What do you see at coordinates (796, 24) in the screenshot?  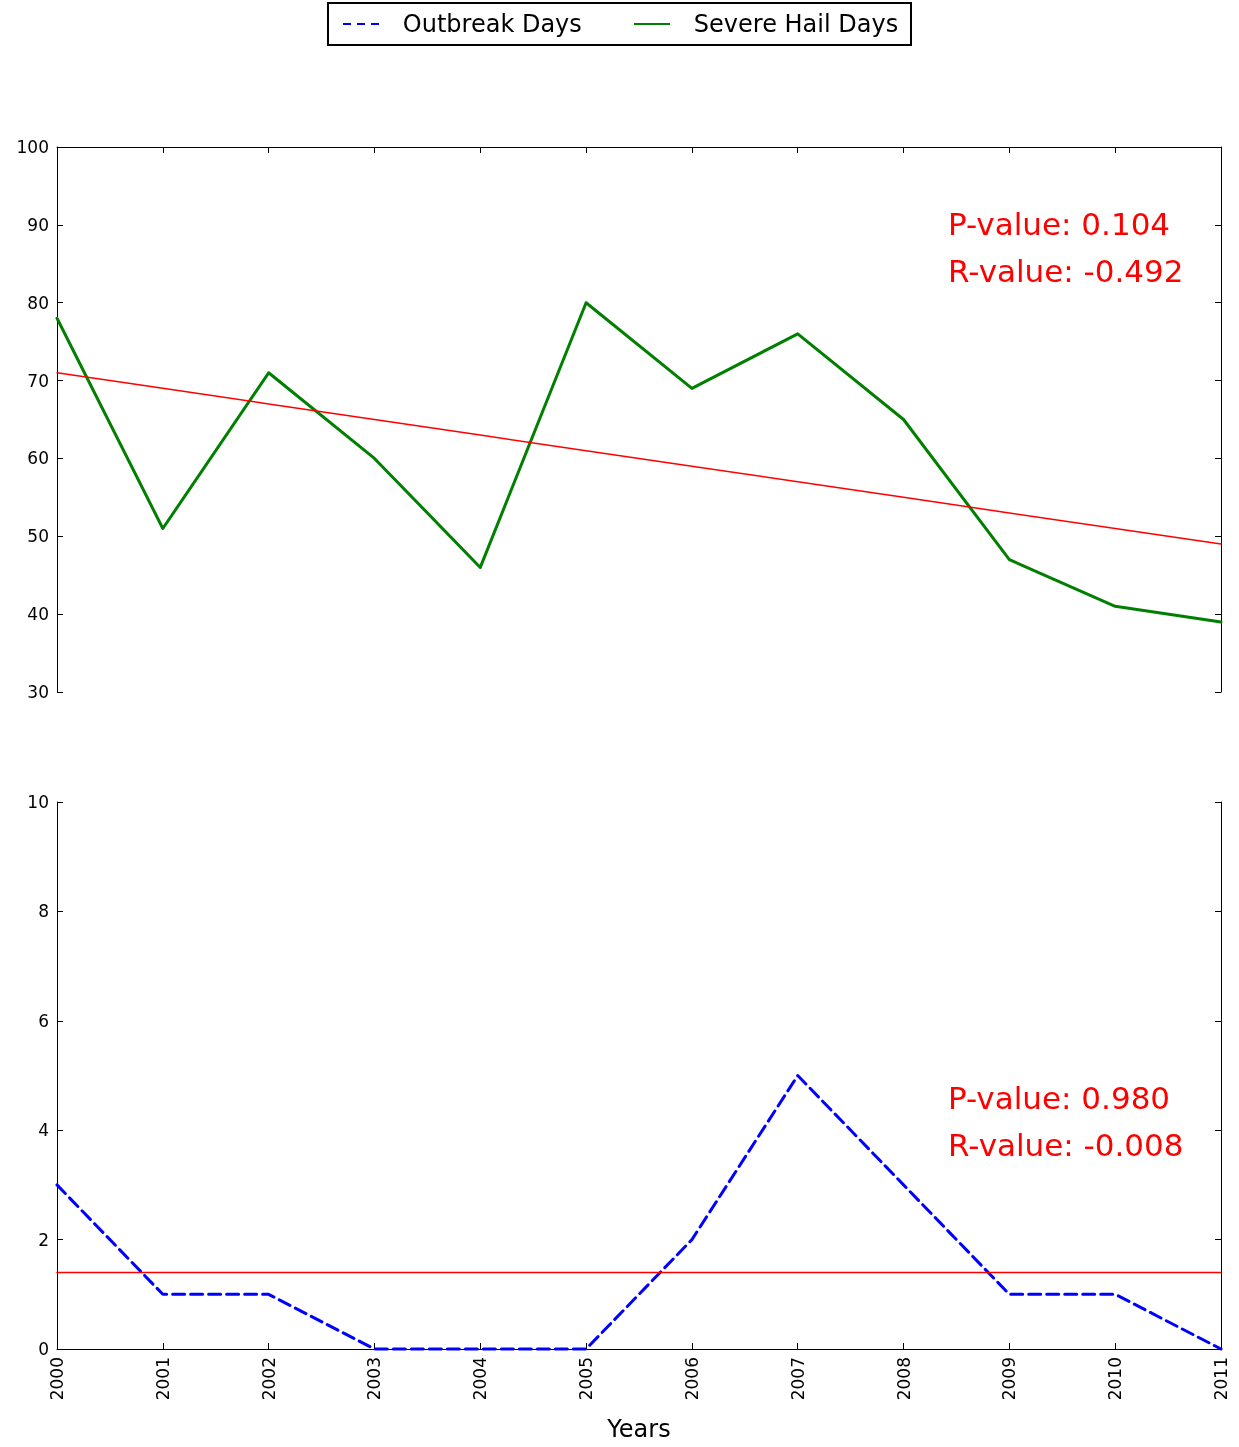 I see `legend-label: Severe Hail Days` at bounding box center [796, 24].